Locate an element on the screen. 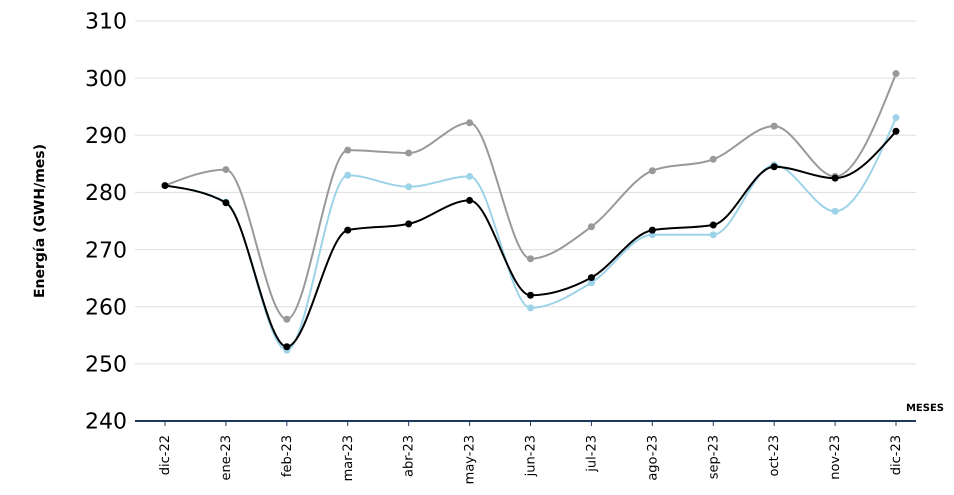  x-tick-label: jun-23 is located at coordinates (531, 456).